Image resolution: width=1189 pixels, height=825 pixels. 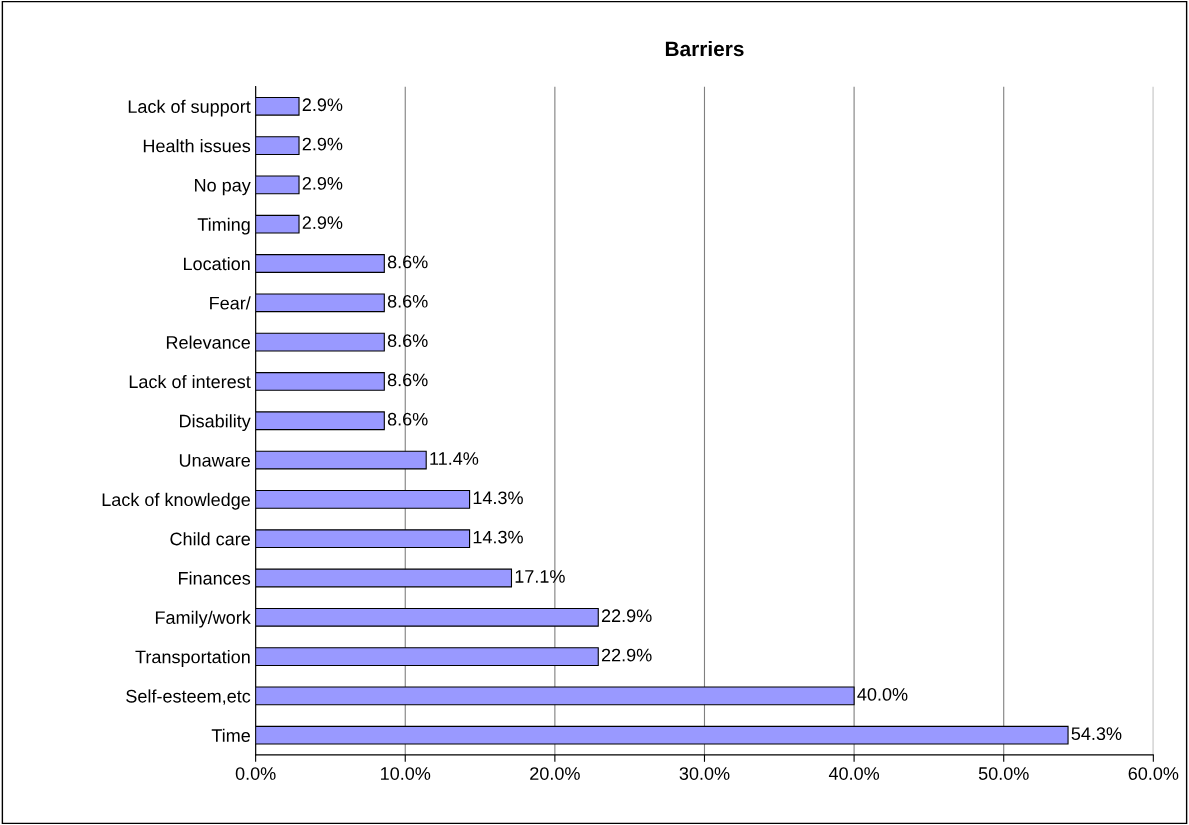 I want to click on data-label: 40.0%, so click(x=882, y=694).